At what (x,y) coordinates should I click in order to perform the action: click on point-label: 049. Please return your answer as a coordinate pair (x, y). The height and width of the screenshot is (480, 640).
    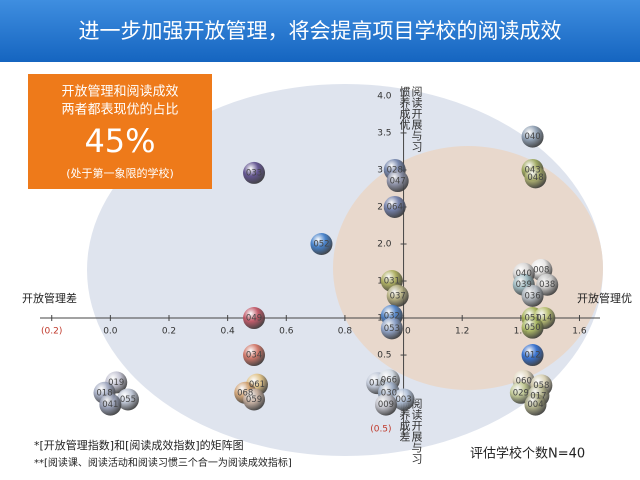
    Looking at the image, I should click on (254, 319).